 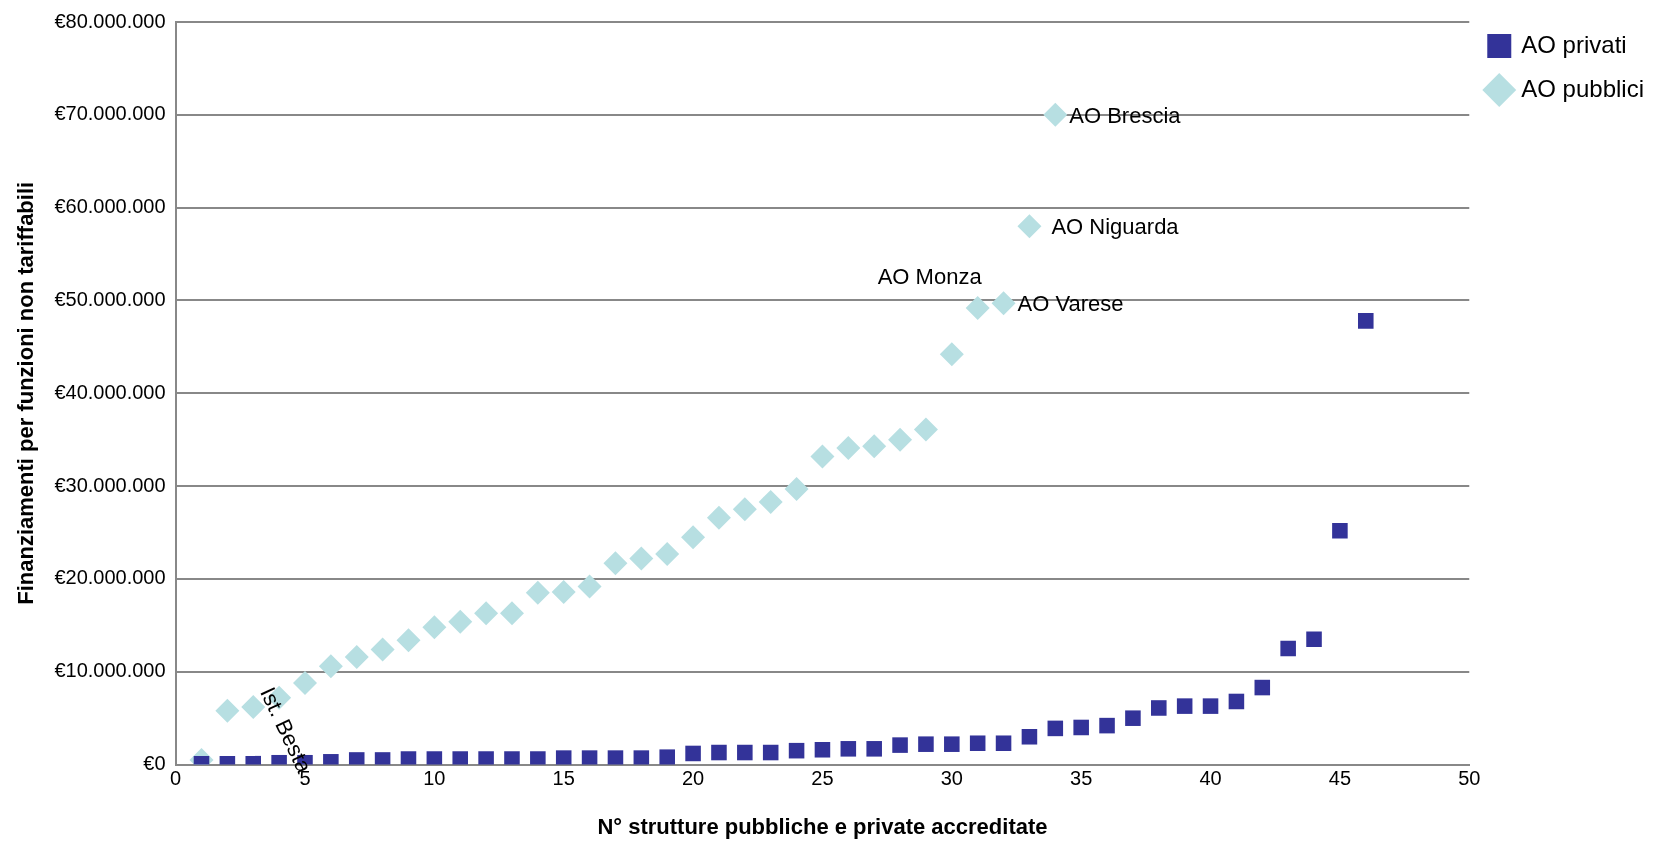 What do you see at coordinates (822, 826) in the screenshot?
I see `x-axis-title: N° strutture pubbliche e private accreditate` at bounding box center [822, 826].